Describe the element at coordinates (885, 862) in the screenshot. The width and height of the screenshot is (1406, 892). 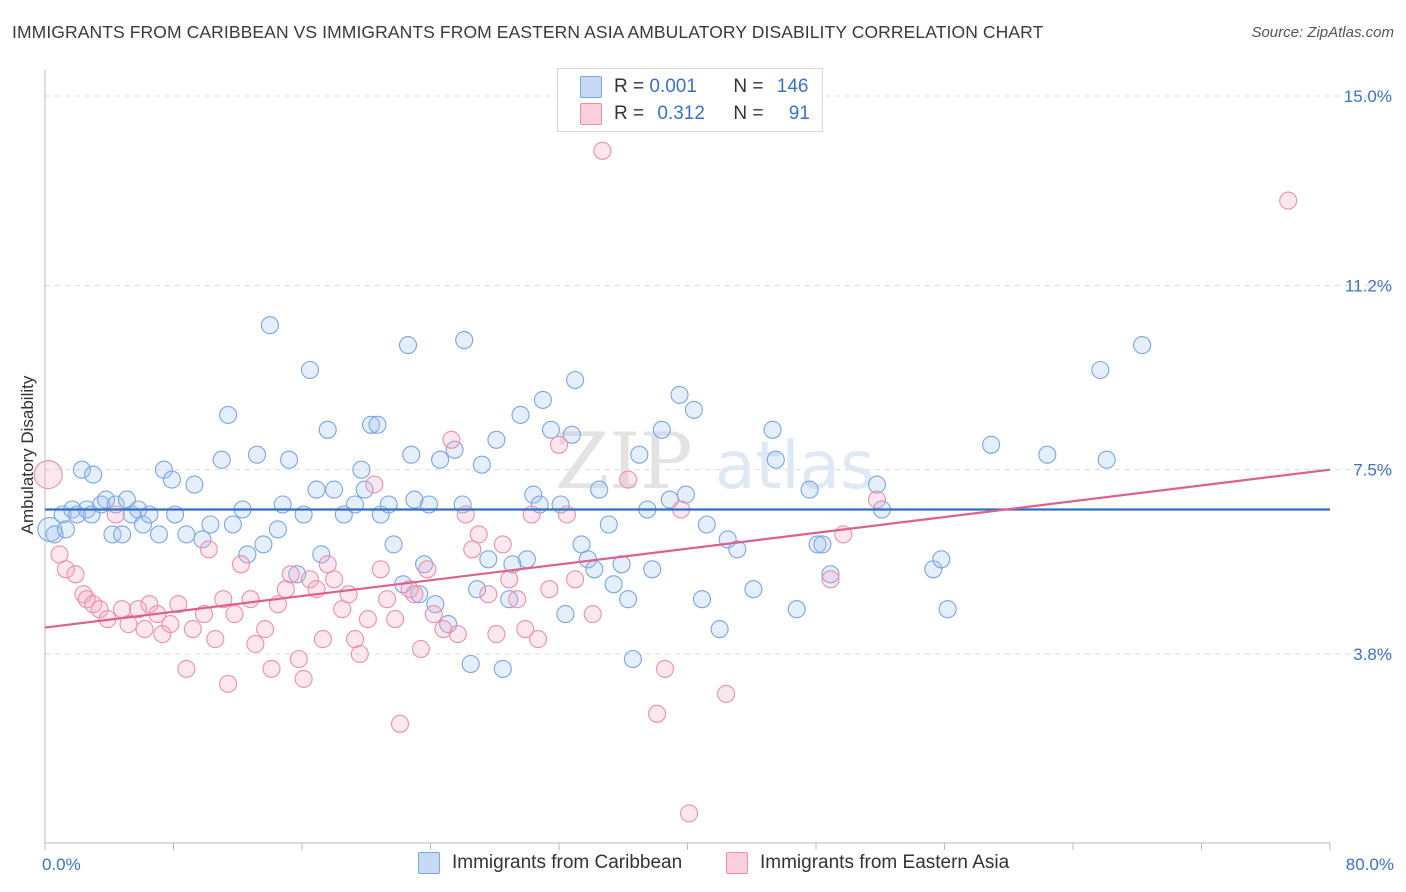
I see `legend-label-eastern-asia: Immigrants from Eastern Asia` at that location.